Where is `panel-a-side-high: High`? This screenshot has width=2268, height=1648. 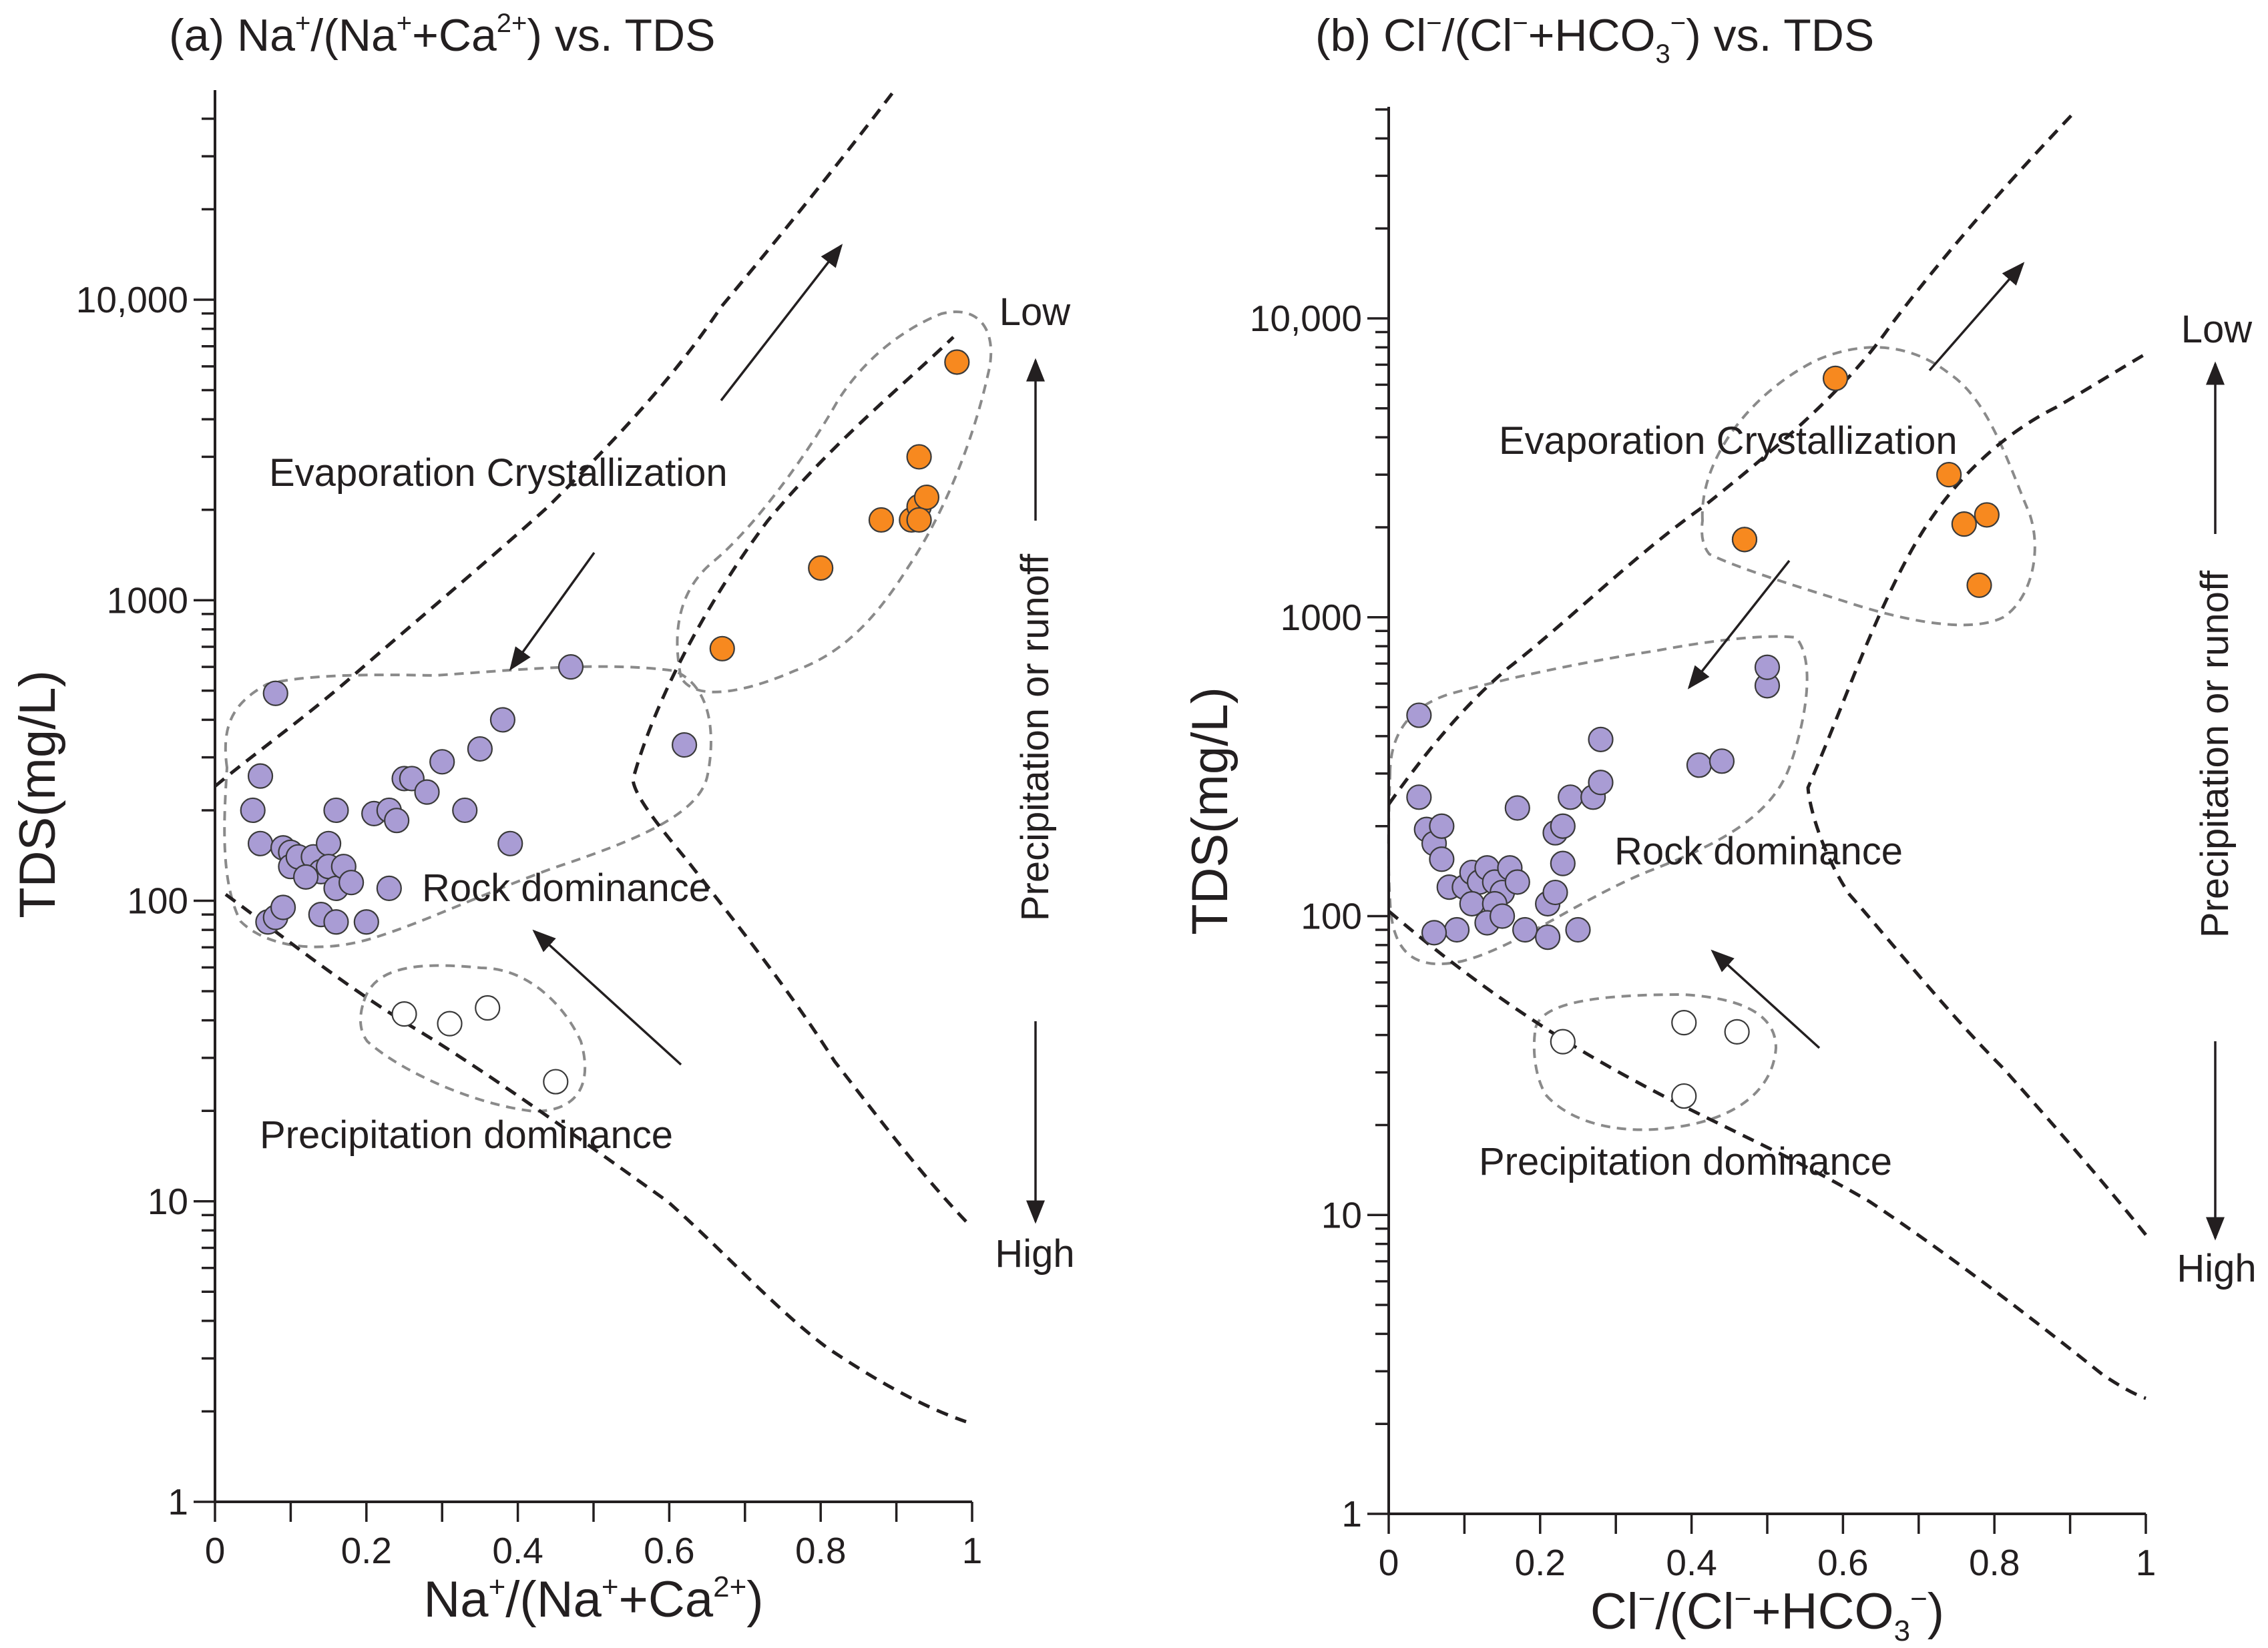 panel-a-side-high: High is located at coordinates (1034, 1254).